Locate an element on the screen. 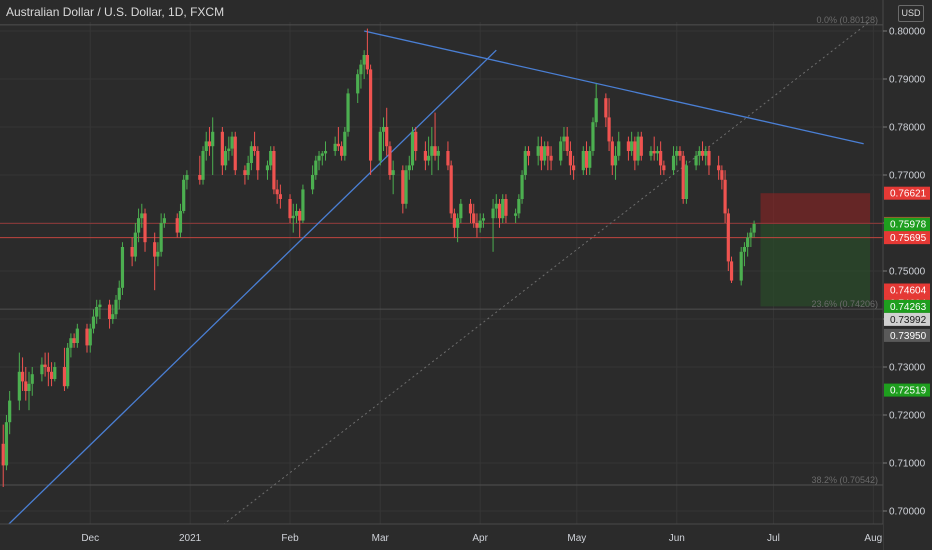 The width and height of the screenshot is (932, 550). price-tick-label: 0.79000 is located at coordinates (907, 80).